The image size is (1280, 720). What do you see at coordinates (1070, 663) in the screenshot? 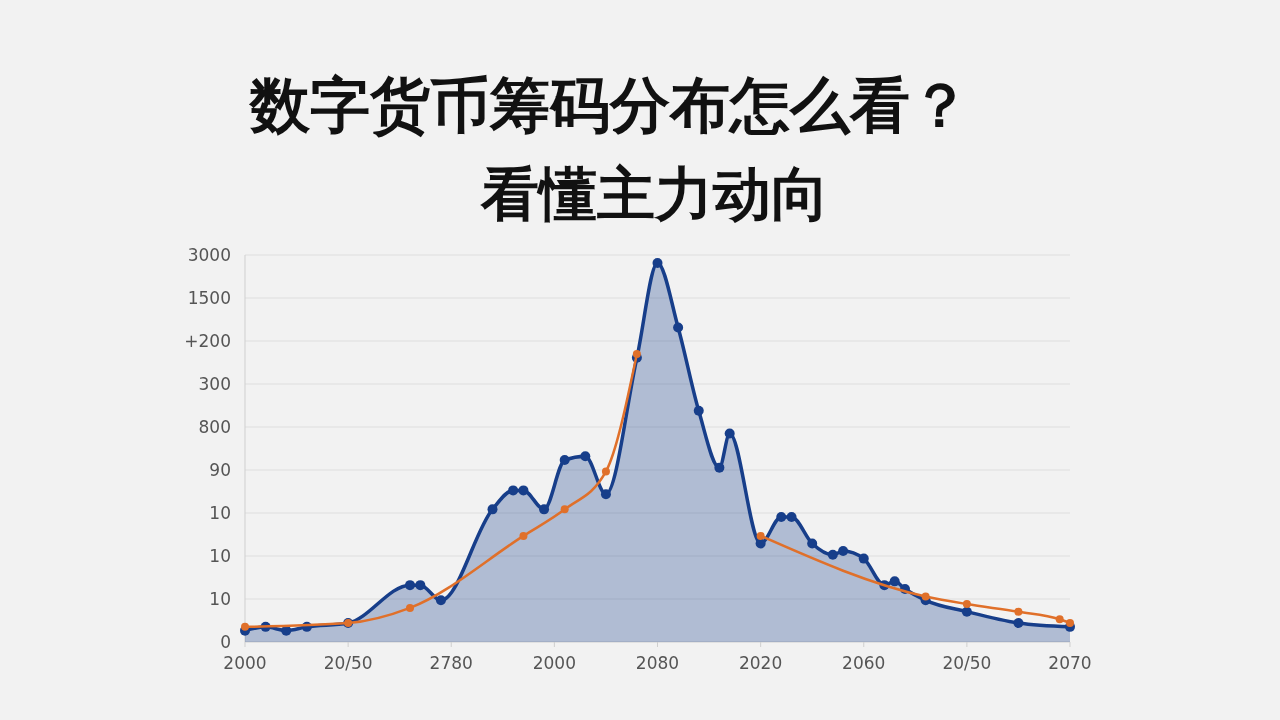
I see `x-tick-label: 2070` at bounding box center [1070, 663].